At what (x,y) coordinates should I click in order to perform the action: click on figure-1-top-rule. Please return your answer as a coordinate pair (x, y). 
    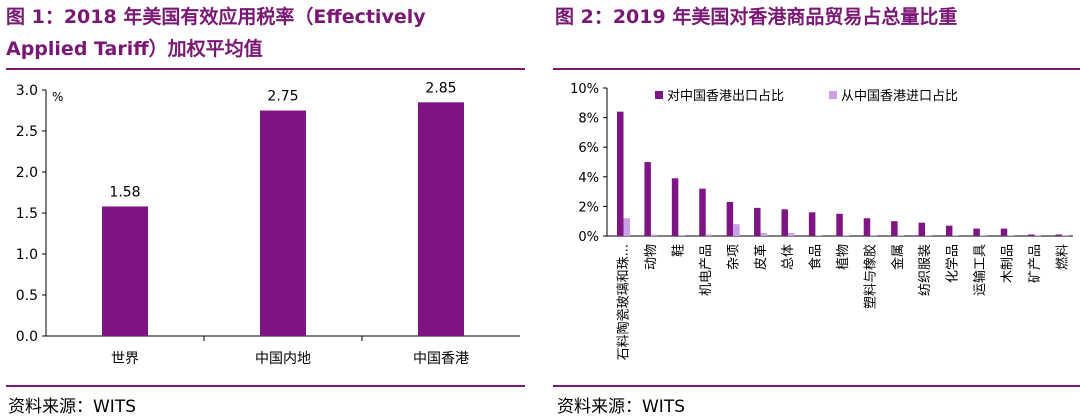
    Looking at the image, I should click on (265, 69).